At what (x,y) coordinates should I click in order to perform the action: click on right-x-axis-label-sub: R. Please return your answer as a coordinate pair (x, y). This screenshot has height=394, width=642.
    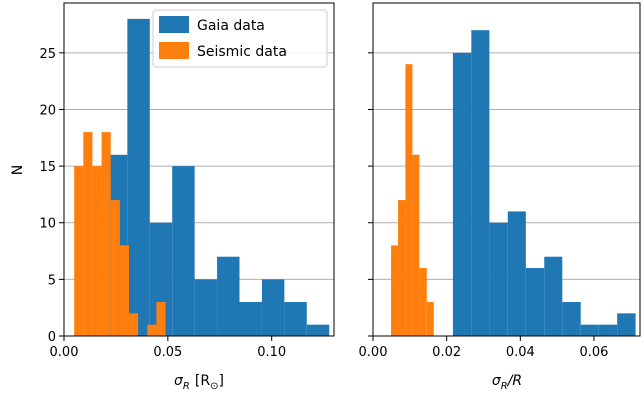
    Looking at the image, I should click on (504, 386).